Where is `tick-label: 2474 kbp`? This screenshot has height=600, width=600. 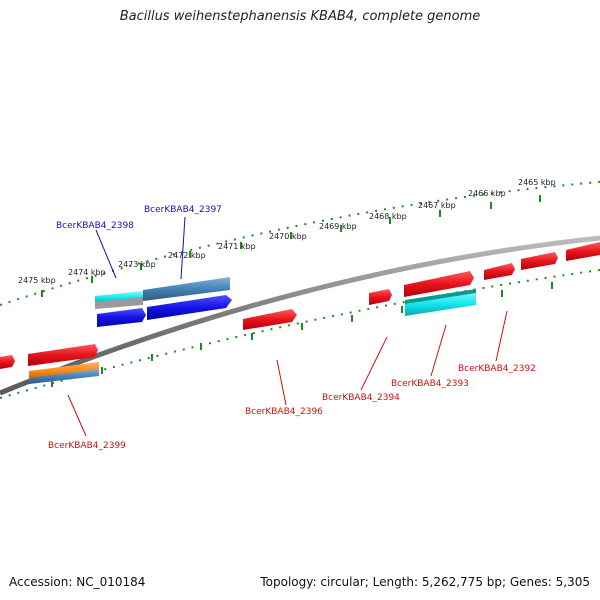 tick-label: 2474 kbp is located at coordinates (87, 272).